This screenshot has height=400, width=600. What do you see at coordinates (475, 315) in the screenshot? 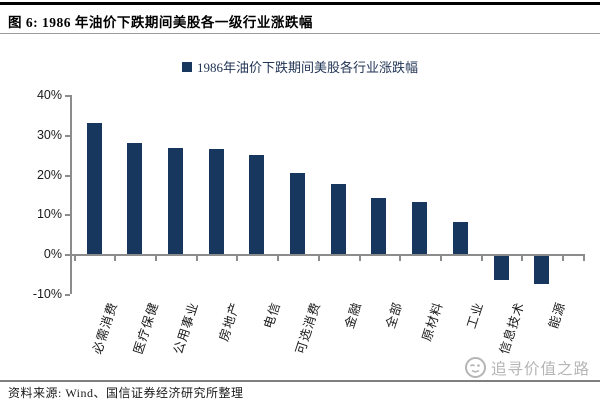
I see `x-axis-label: 工业` at bounding box center [475, 315].